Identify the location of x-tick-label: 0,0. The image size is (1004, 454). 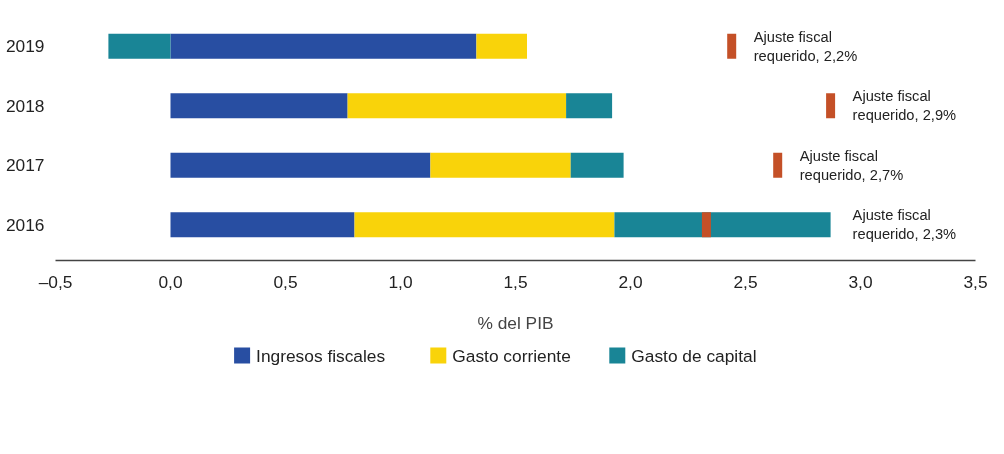
(170, 281).